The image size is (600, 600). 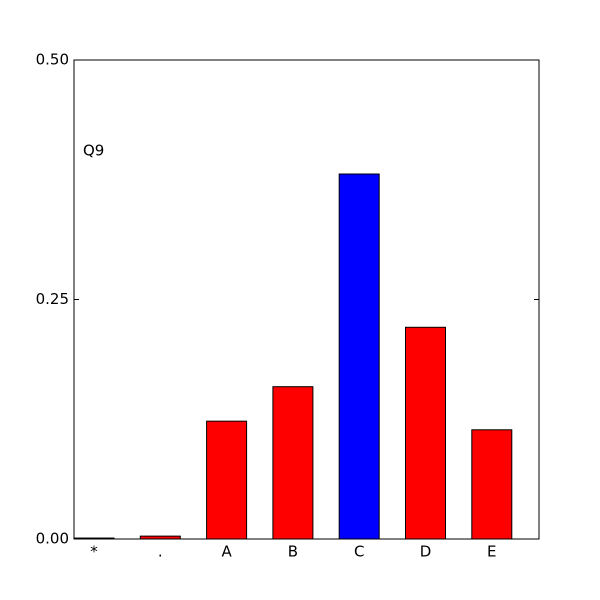 What do you see at coordinates (52, 60) in the screenshot?
I see `y-tick-label: 0.50` at bounding box center [52, 60].